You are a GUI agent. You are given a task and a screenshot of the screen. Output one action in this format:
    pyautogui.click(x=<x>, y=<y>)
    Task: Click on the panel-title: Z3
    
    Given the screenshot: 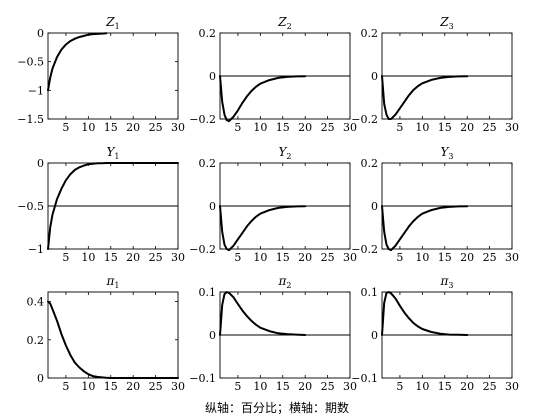 What is the action you would take?
    pyautogui.click(x=446, y=23)
    